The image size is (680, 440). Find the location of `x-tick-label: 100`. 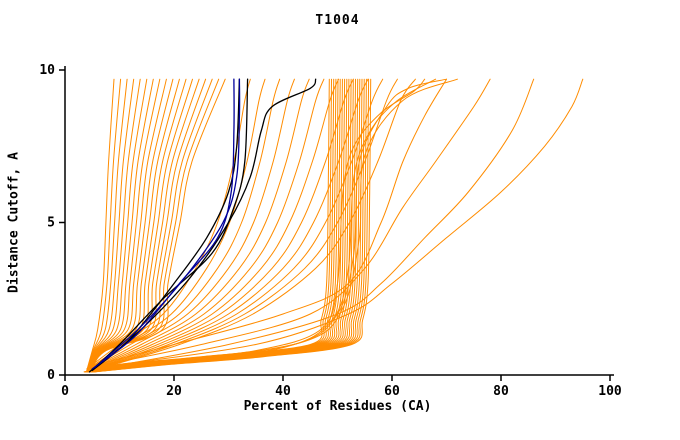

x-tick-label: 100 is located at coordinates (610, 391).